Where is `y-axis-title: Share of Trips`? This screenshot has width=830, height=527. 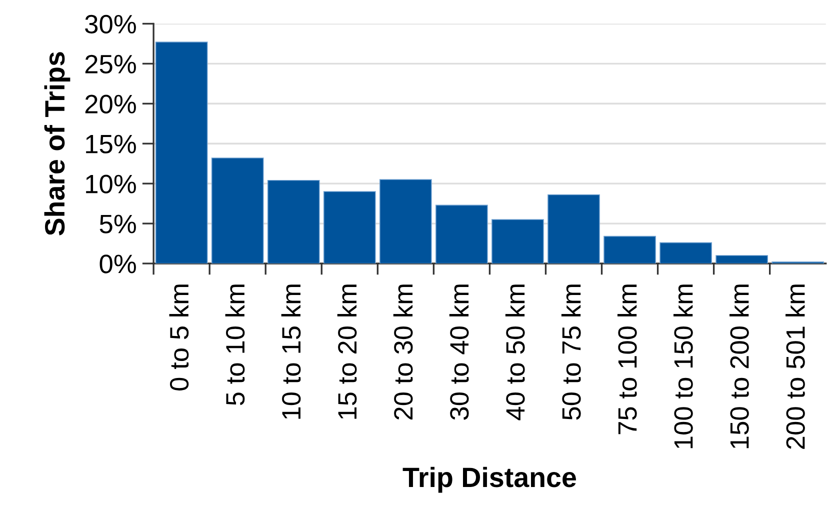
y-axis-title: Share of Trips is located at coordinates (57, 144).